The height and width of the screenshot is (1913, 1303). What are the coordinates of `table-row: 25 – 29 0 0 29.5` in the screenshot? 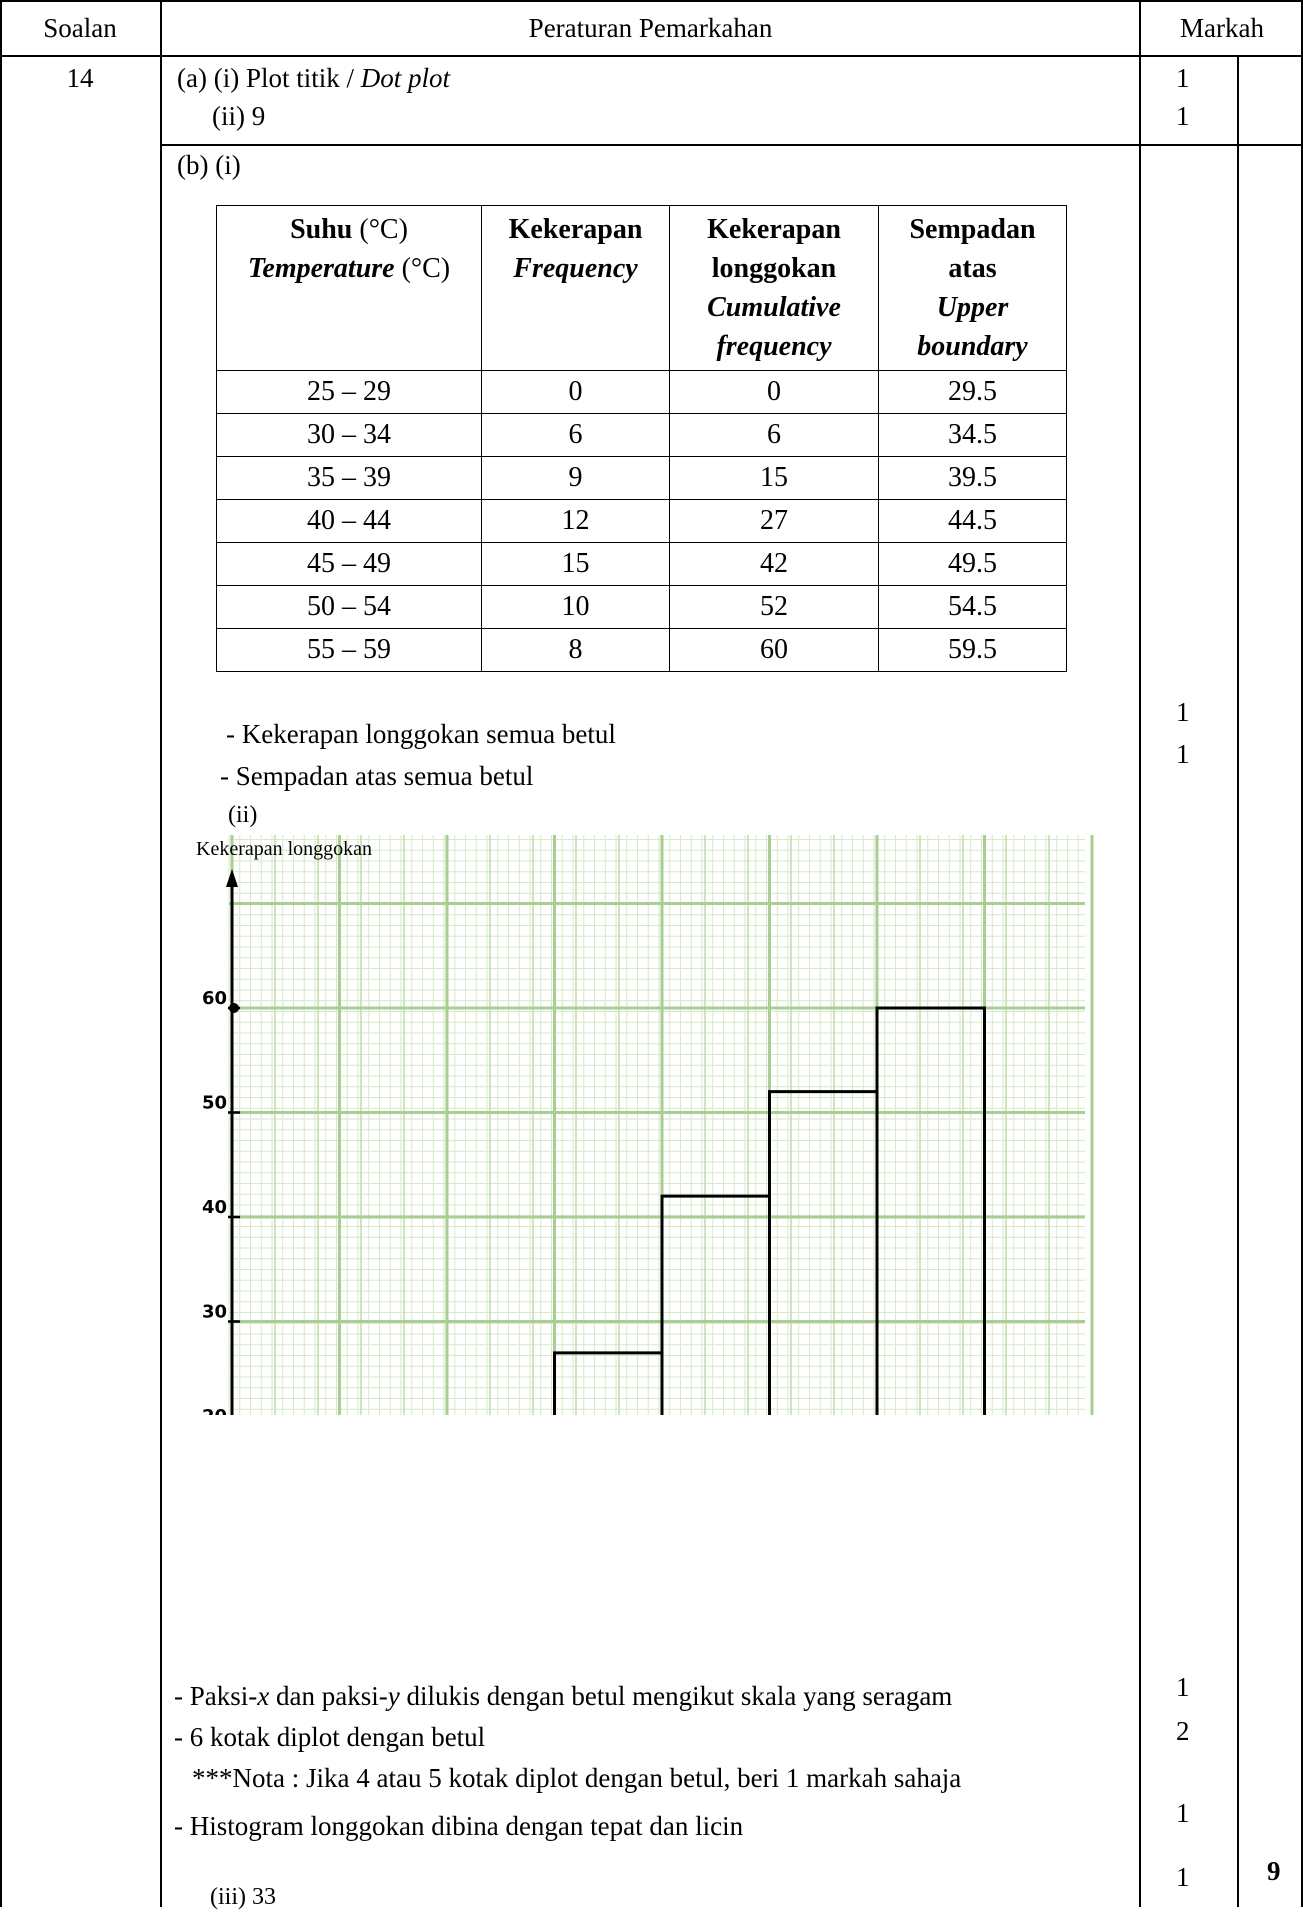 It's located at (641, 392).